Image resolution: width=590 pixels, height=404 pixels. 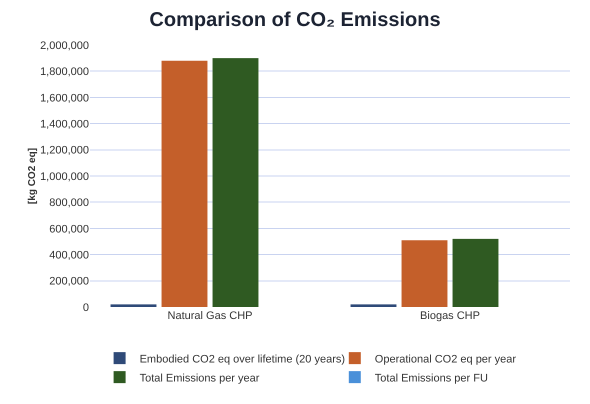 What do you see at coordinates (450, 316) in the screenshot?
I see `x-tick-label: Biogas CHP` at bounding box center [450, 316].